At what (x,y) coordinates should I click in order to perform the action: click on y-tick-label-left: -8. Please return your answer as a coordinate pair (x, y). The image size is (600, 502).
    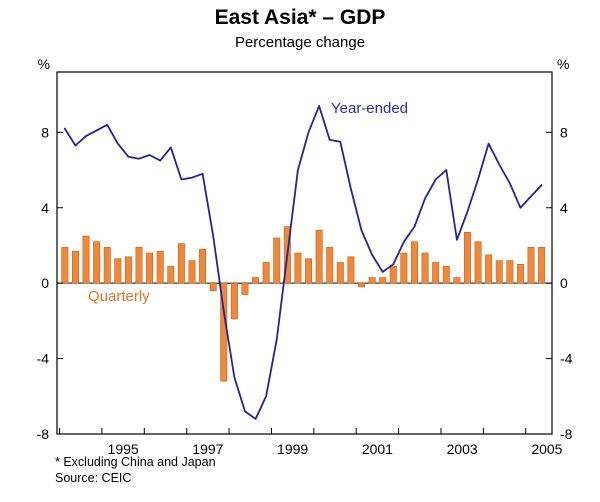
    Looking at the image, I should click on (43, 434).